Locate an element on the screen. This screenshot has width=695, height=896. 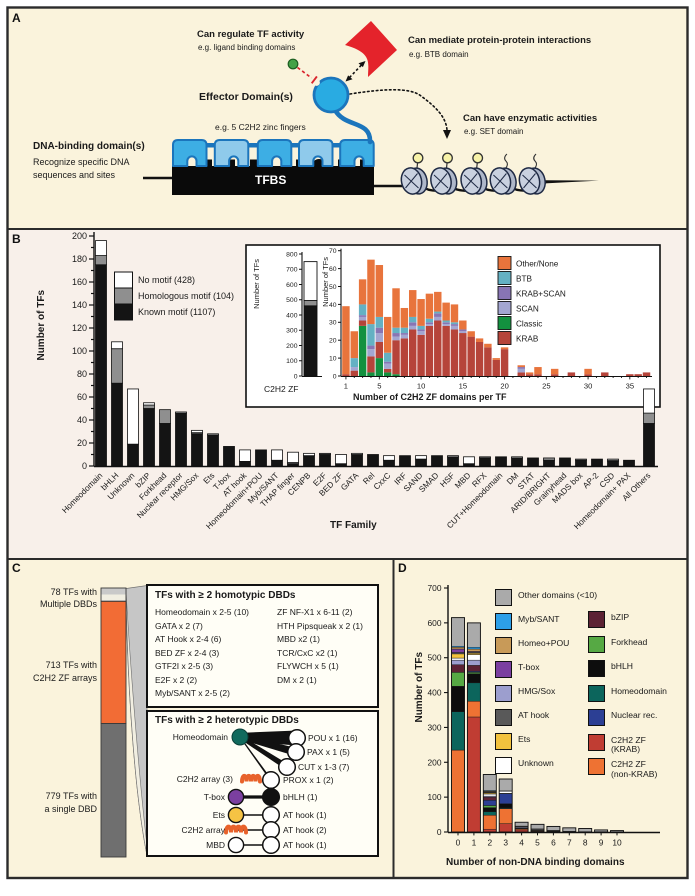
inset-bar-x1 is located at coordinates (346, 341).